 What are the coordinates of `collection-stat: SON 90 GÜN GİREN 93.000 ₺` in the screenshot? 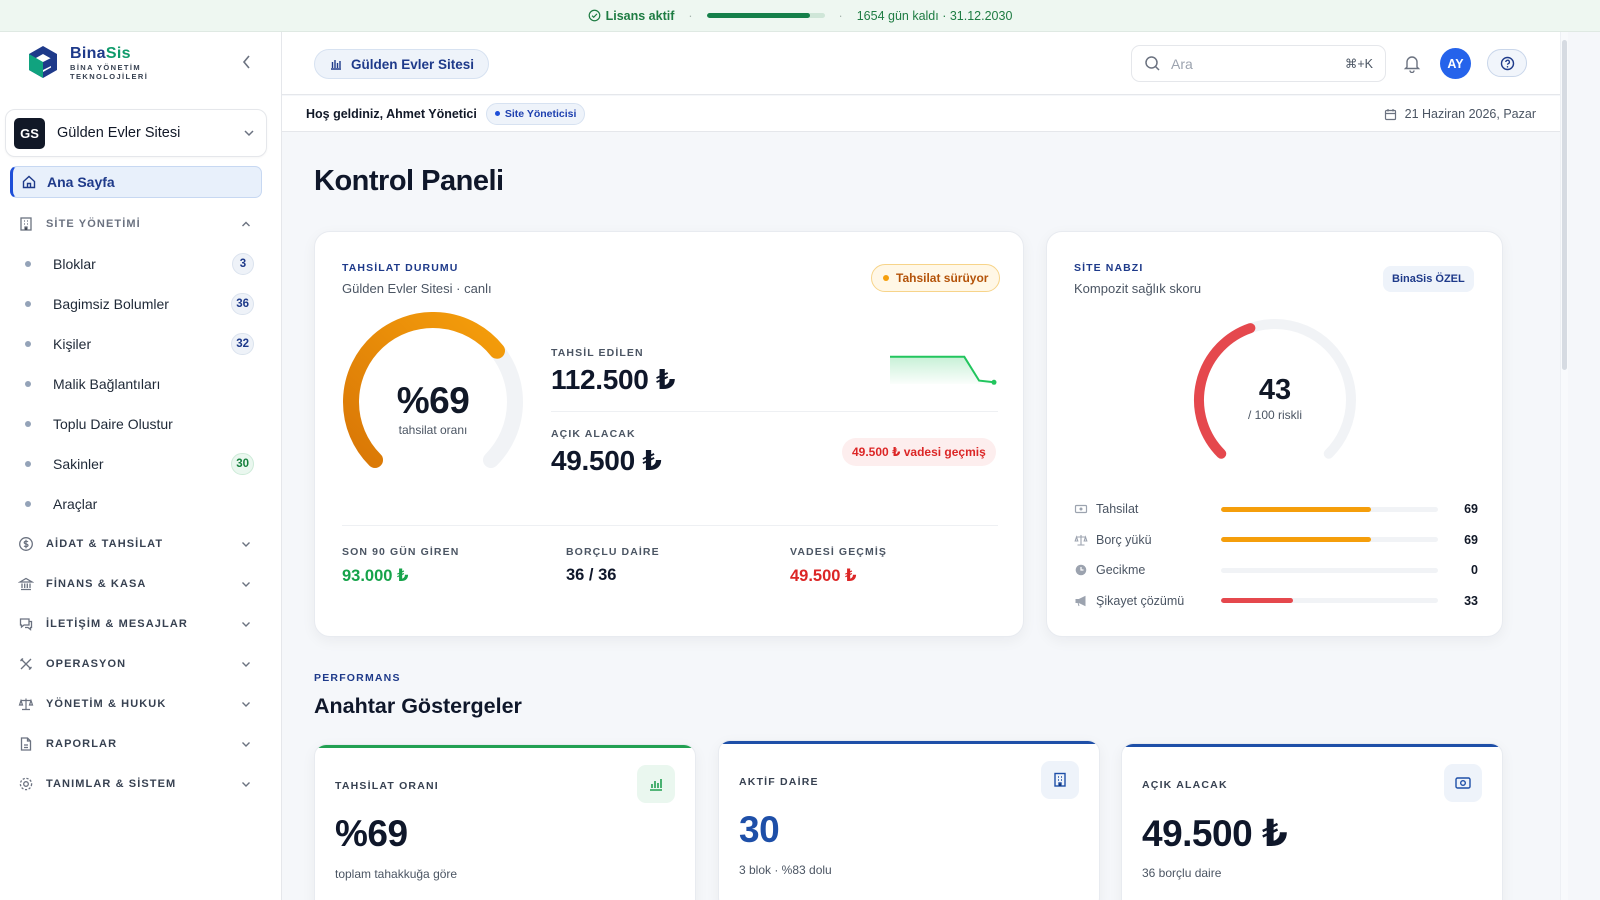 It's located at (400, 566).